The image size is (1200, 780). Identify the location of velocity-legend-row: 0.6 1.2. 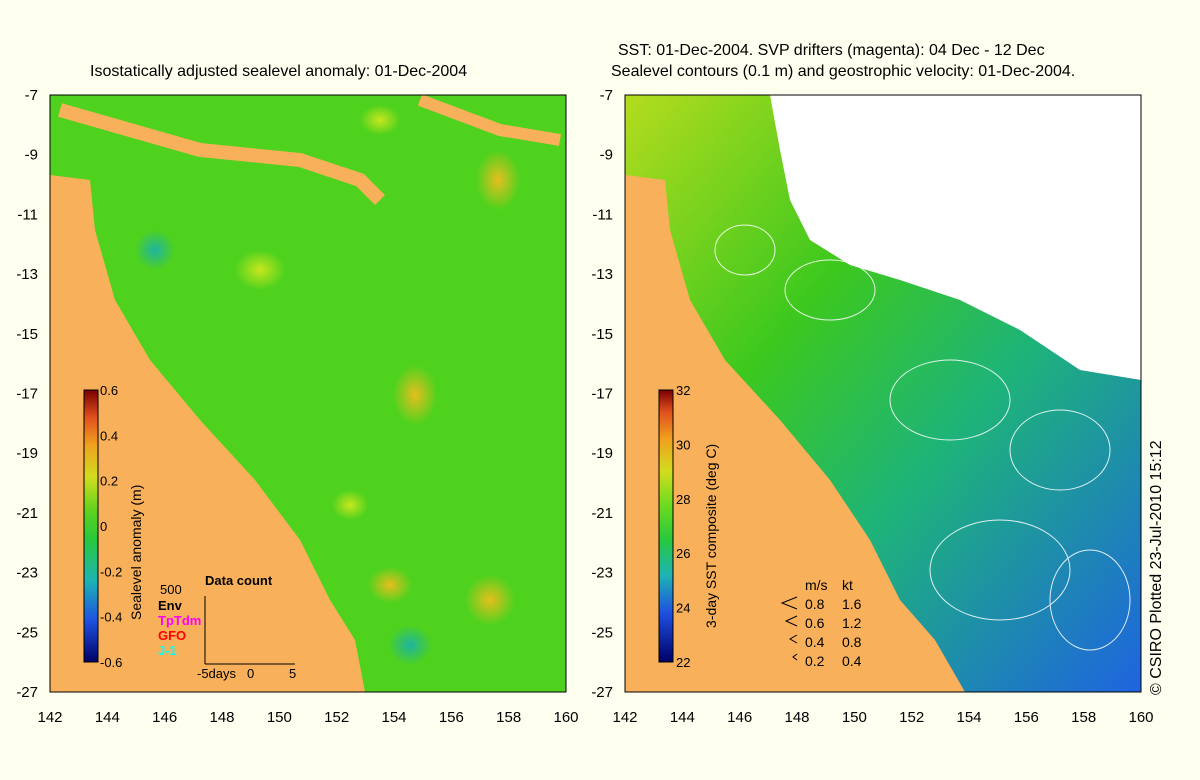
(833, 623).